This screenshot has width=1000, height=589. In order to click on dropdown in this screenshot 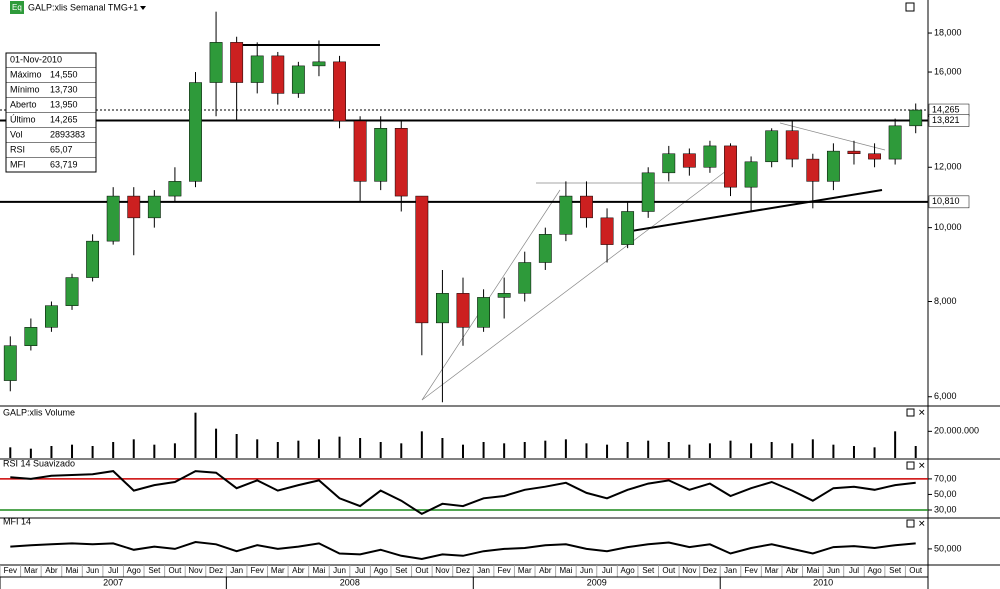, I will do `click(143, 8)`.